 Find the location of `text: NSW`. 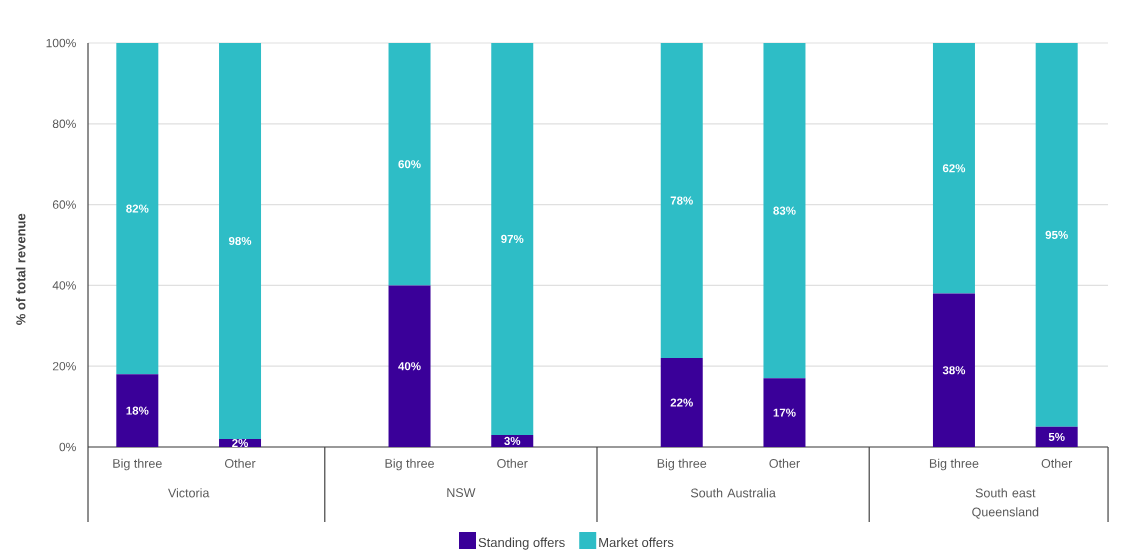

text: NSW is located at coordinates (461, 493).